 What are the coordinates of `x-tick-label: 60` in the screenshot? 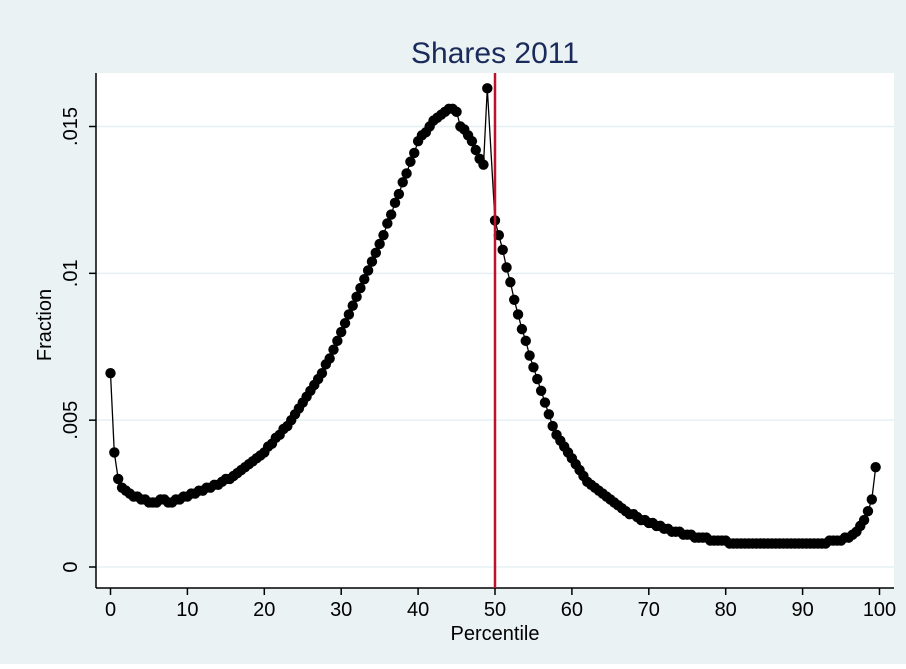 It's located at (572, 610).